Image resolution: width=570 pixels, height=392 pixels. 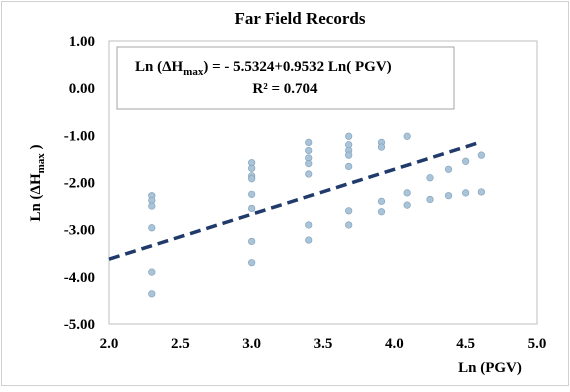 What do you see at coordinates (300, 18) in the screenshot?
I see `chart-title: Far Field Records` at bounding box center [300, 18].